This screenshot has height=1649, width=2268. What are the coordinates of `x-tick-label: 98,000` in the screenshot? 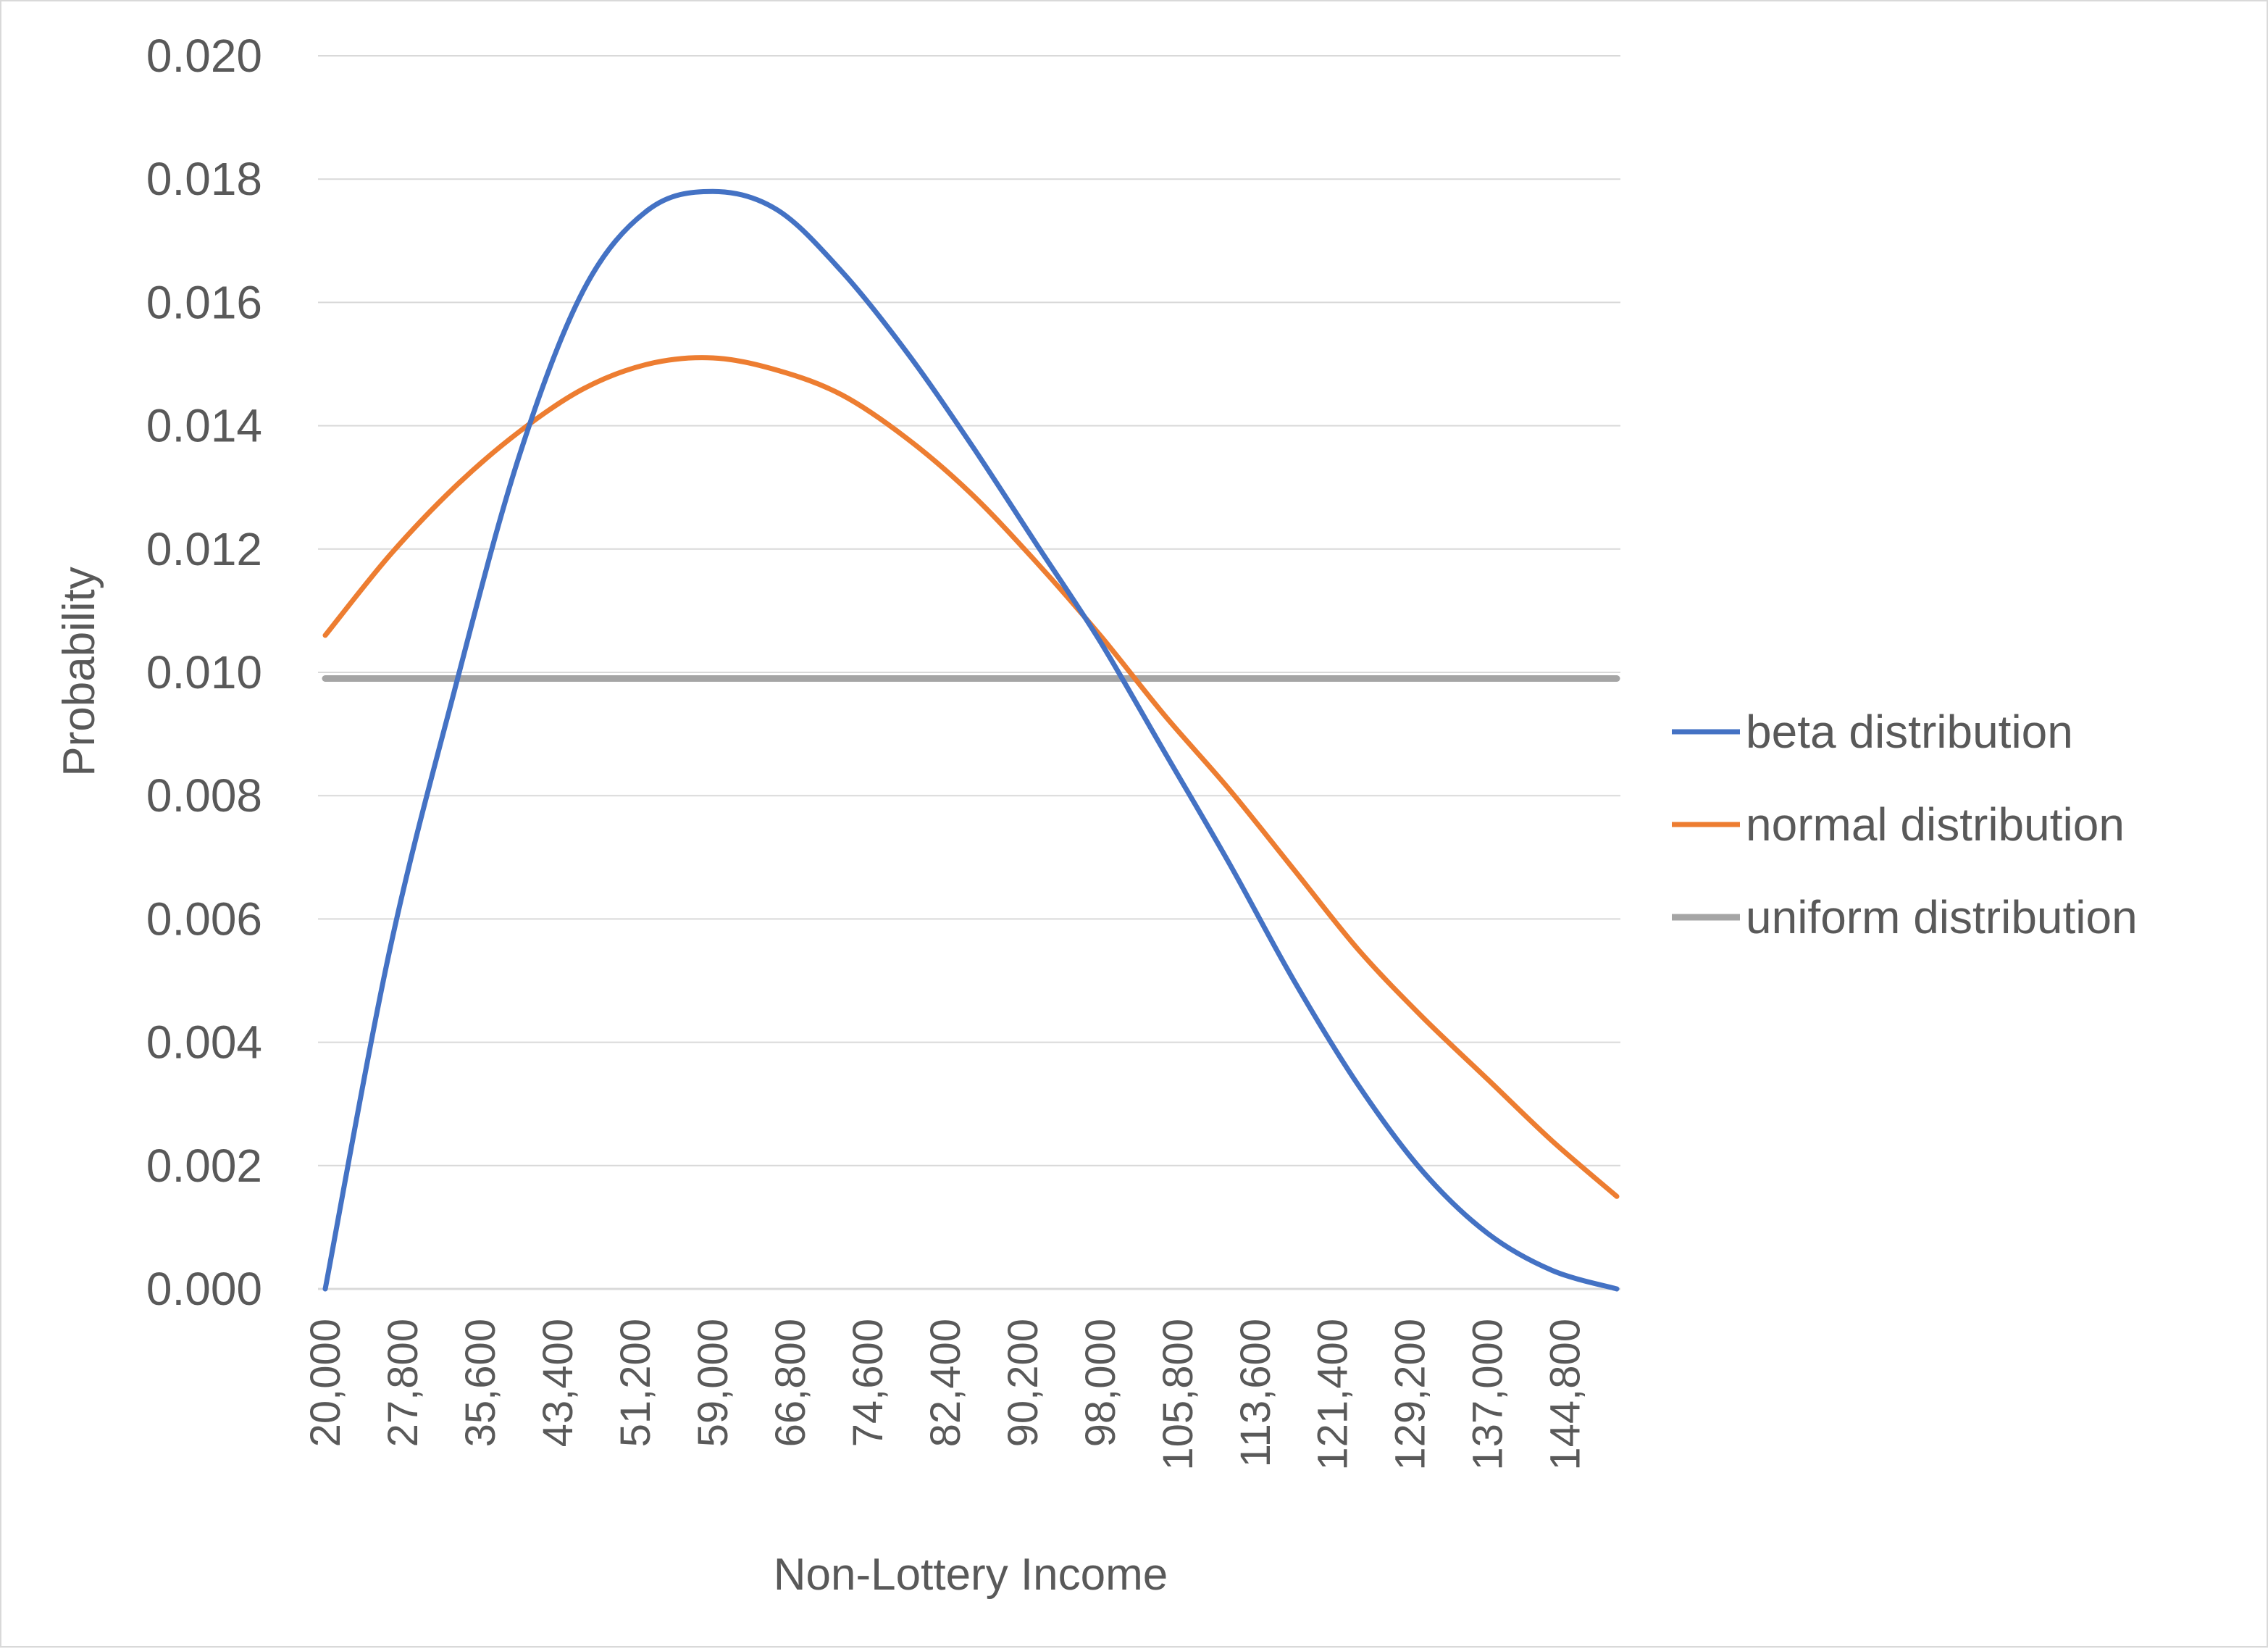 It's located at (1101, 1383).